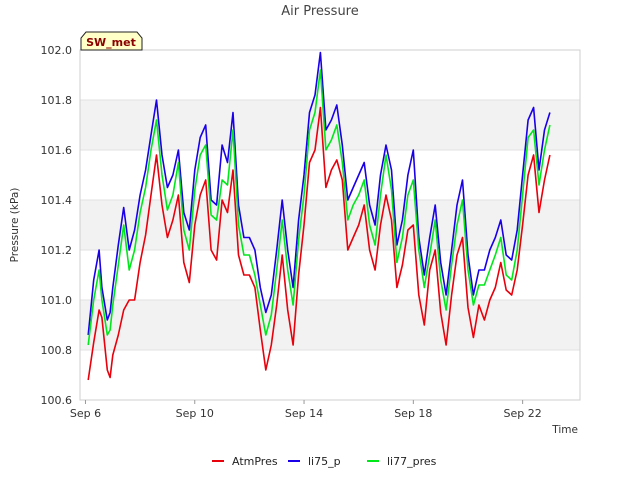 The width and height of the screenshot is (640, 480). I want to click on legend-label: li77_pres, so click(412, 461).